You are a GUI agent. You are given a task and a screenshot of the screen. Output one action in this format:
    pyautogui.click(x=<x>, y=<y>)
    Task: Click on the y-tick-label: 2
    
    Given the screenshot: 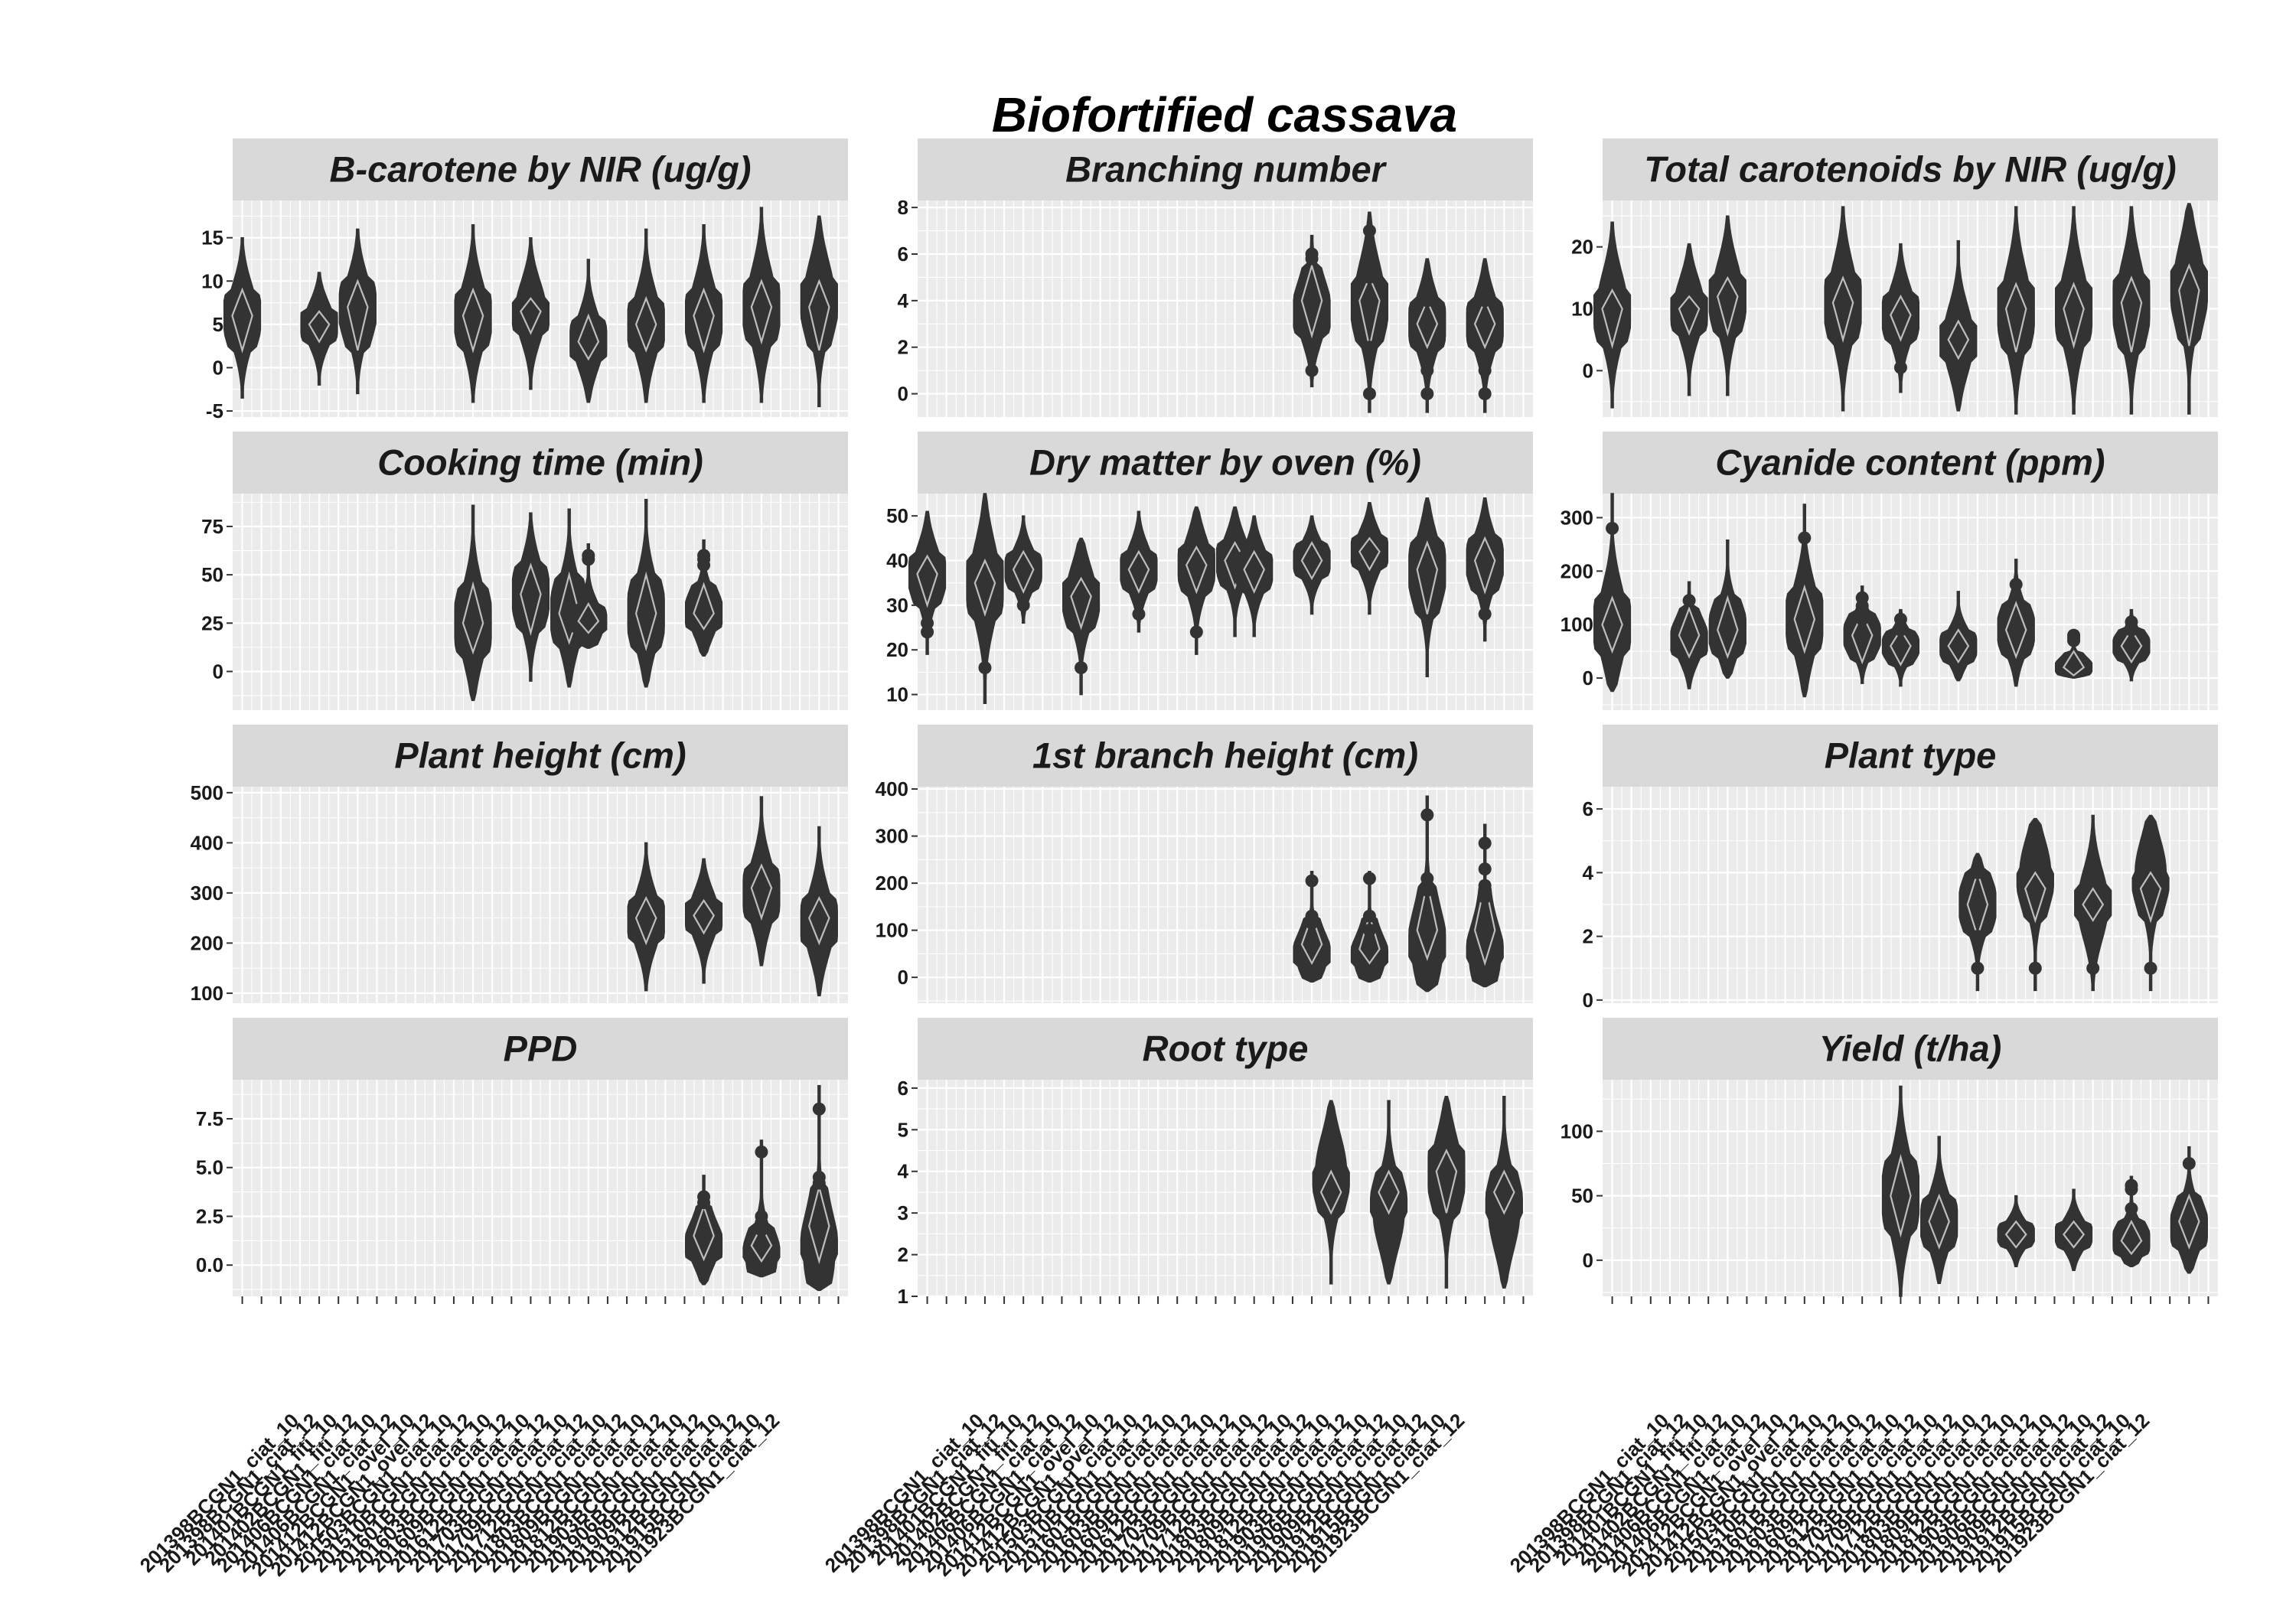 What is the action you would take?
    pyautogui.click(x=1588, y=937)
    